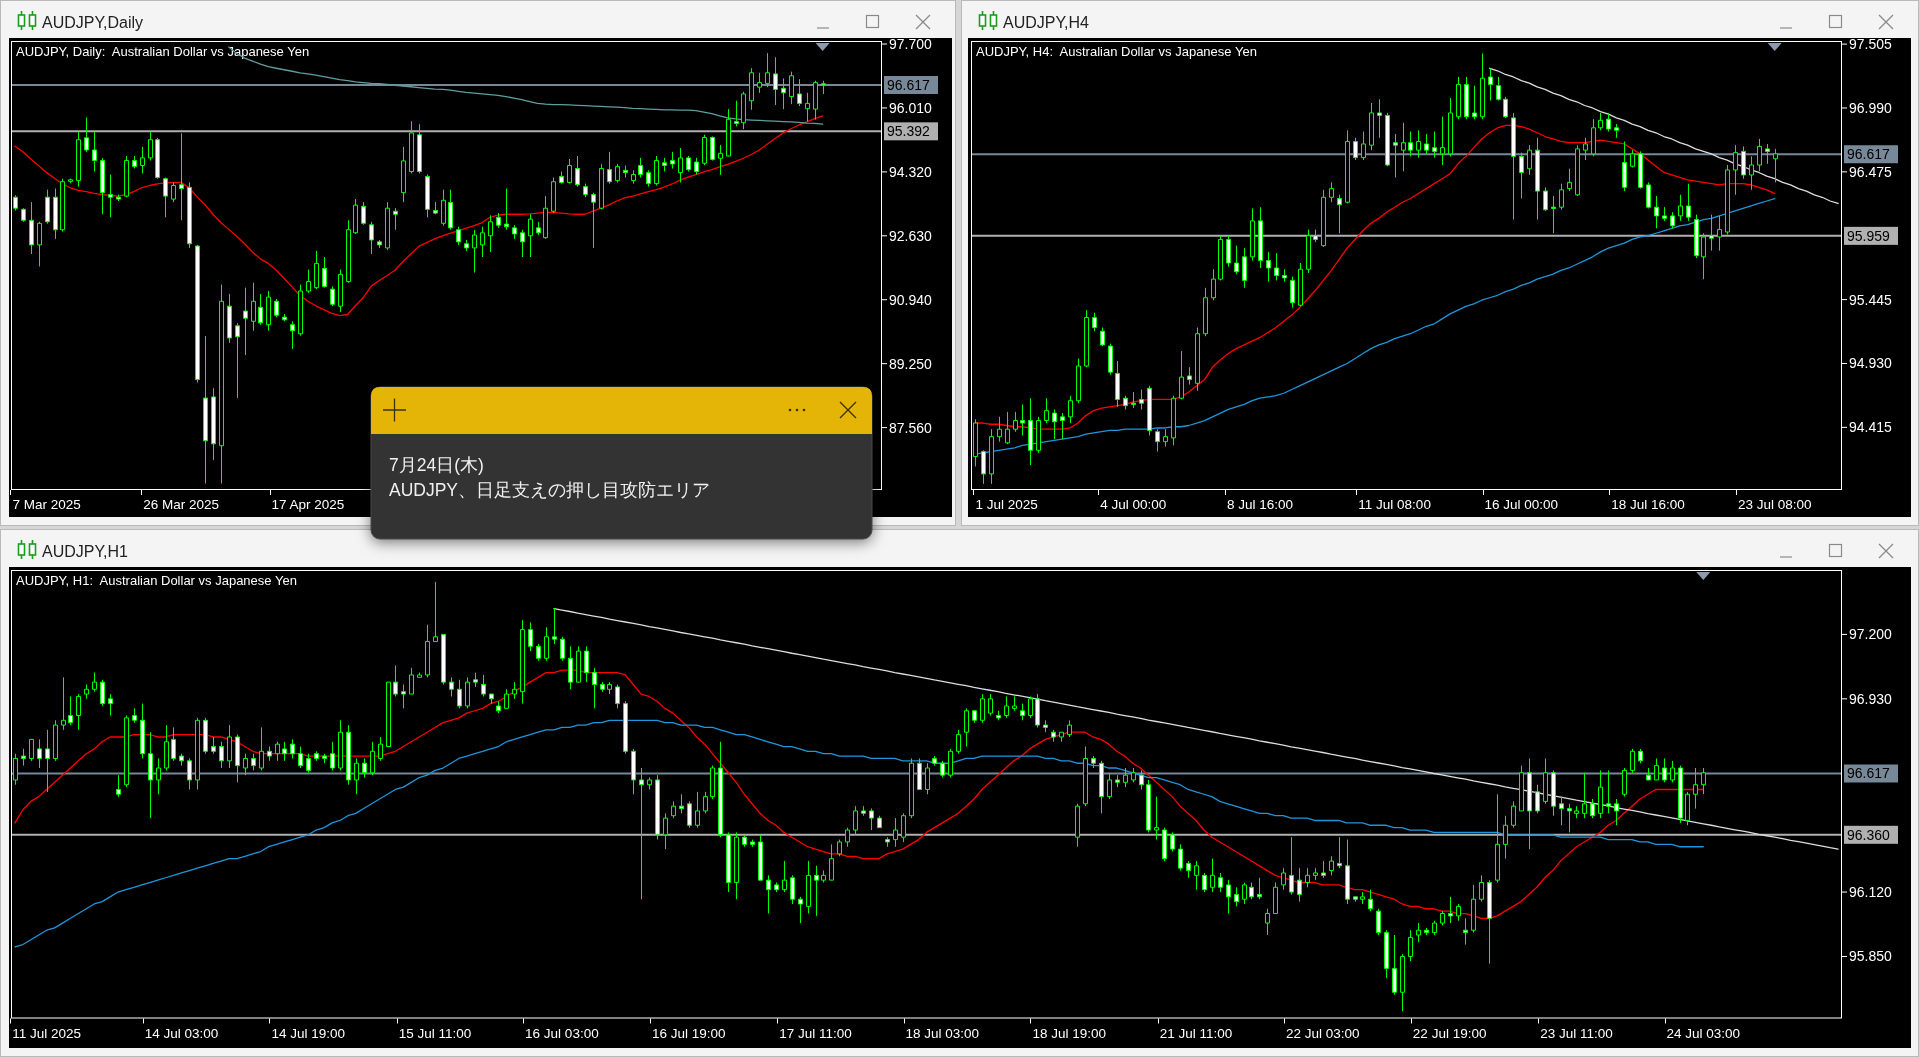 This screenshot has width=1919, height=1057. Describe the element at coordinates (942, 1033) in the screenshot. I see `x-tick-label: 18 Jul 03:00` at that location.